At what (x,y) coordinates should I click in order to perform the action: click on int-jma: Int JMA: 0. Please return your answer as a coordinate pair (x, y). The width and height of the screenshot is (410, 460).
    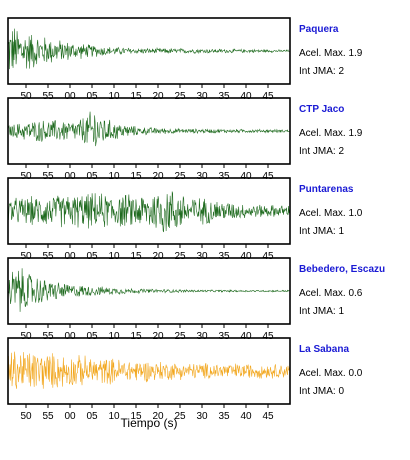
    Looking at the image, I should click on (321, 391).